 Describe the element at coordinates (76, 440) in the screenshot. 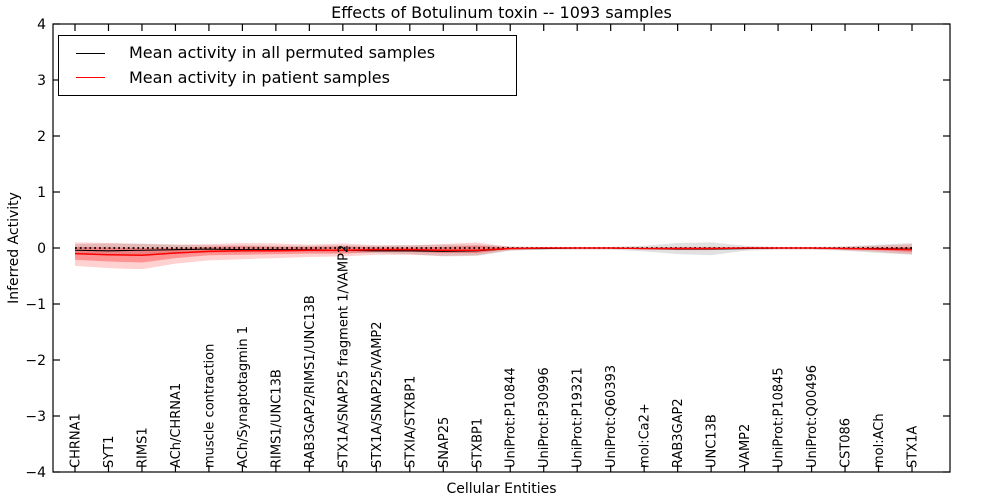

I see `x-tick-label: CHRNA1` at that location.